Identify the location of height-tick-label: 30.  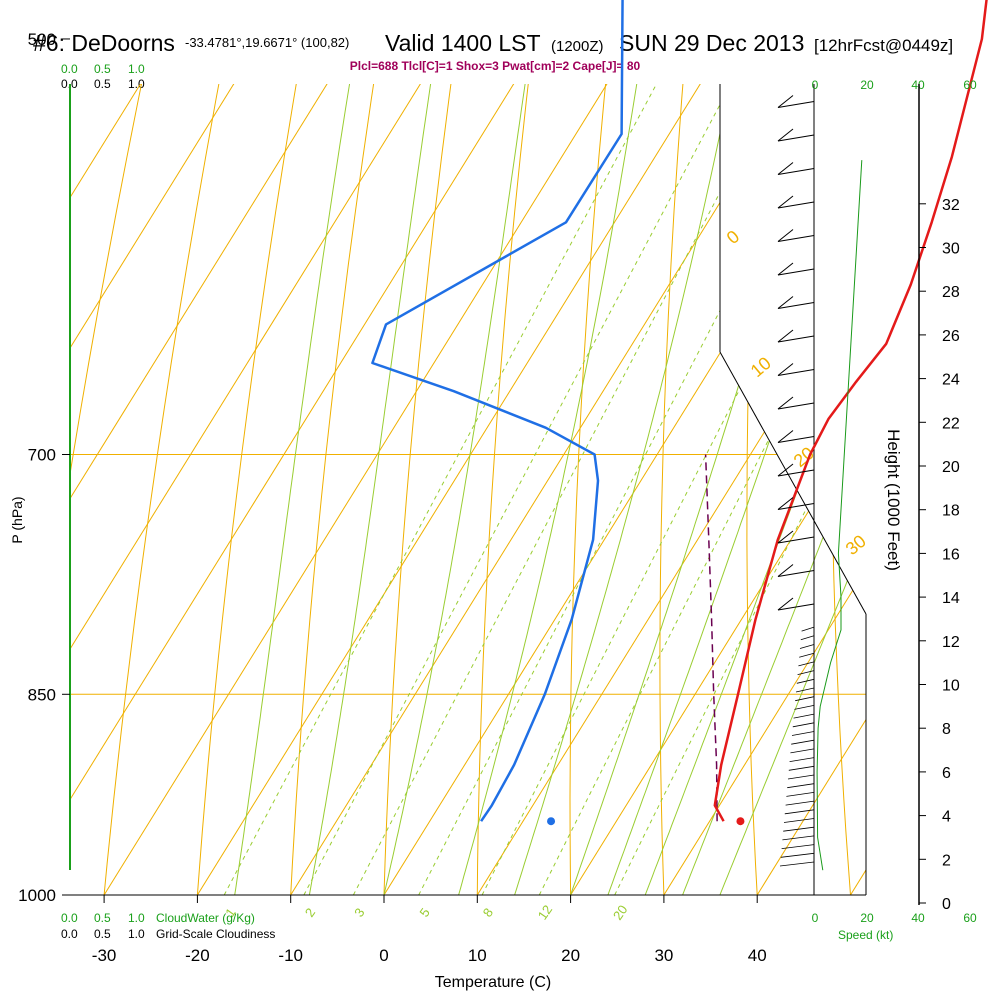
(951, 249).